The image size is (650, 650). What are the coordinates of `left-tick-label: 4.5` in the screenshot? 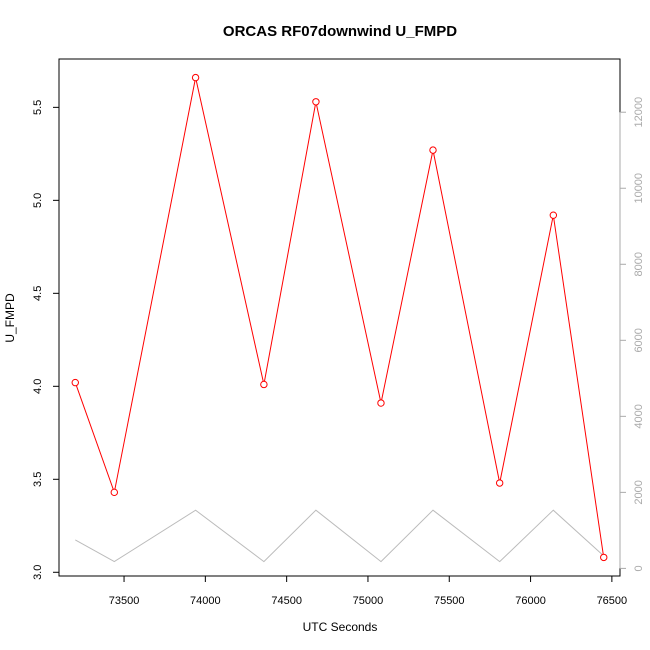 It's located at (38, 293).